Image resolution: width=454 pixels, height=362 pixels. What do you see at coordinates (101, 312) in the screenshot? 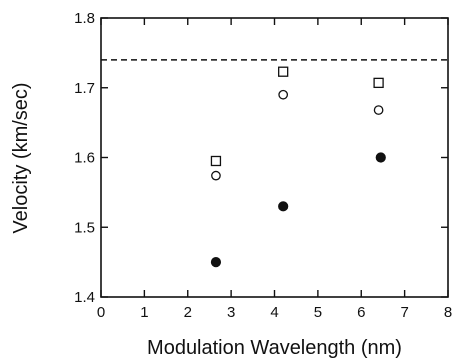
I see `x-tick-label: 0` at bounding box center [101, 312].